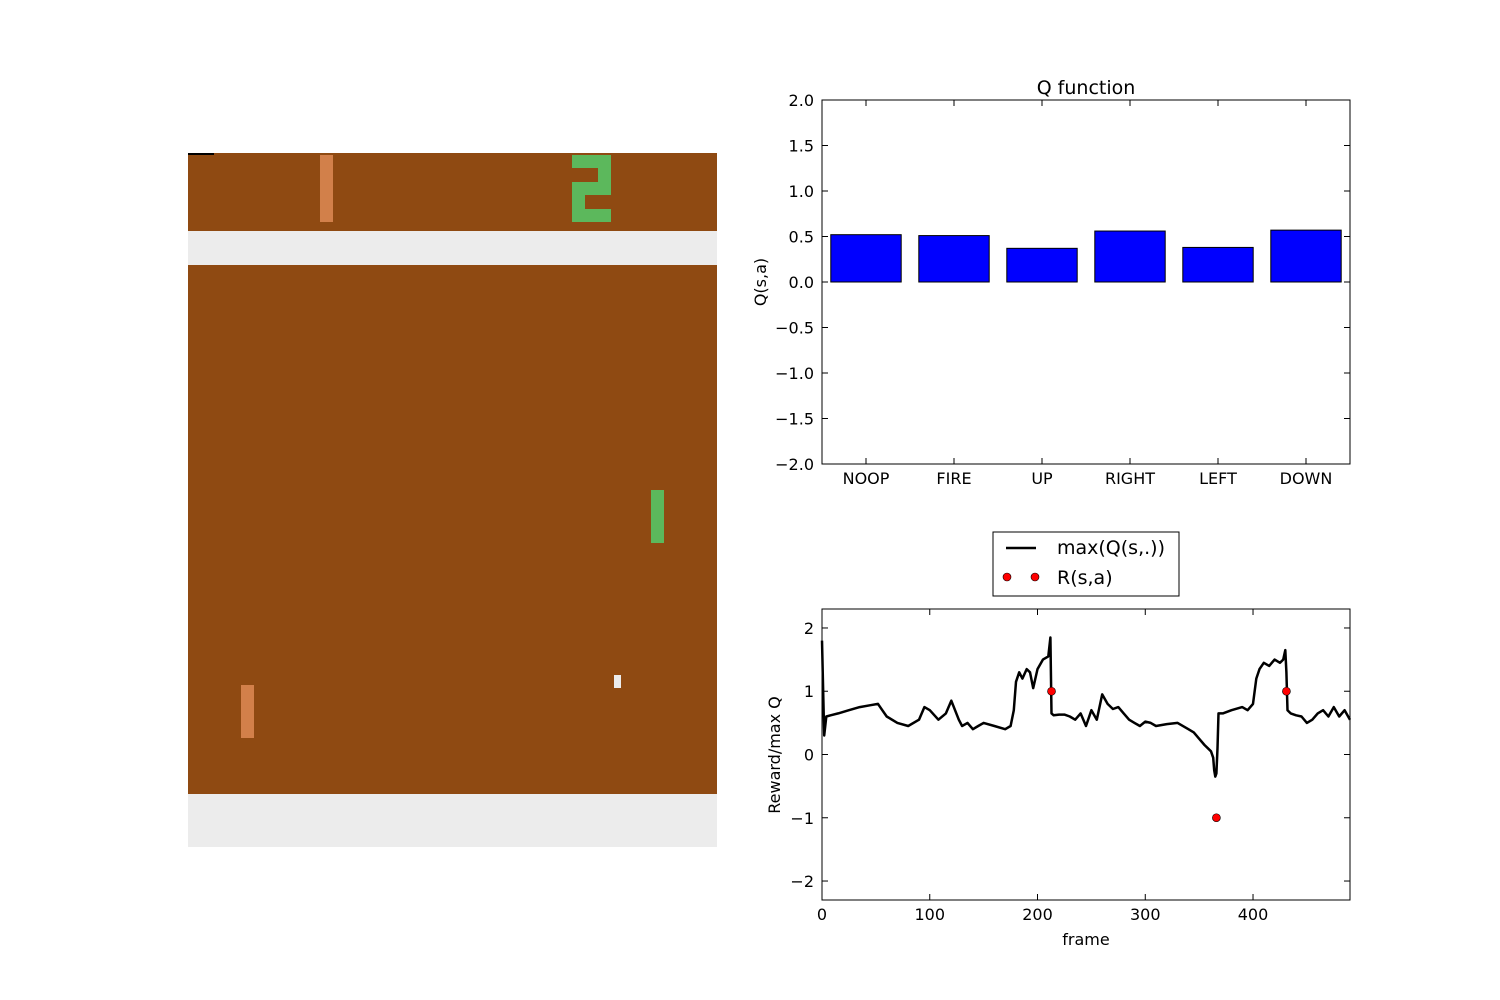 The width and height of the screenshot is (1500, 1000). Describe the element at coordinates (794, 419) in the screenshot. I see `y-tick-label: −1.5` at that location.